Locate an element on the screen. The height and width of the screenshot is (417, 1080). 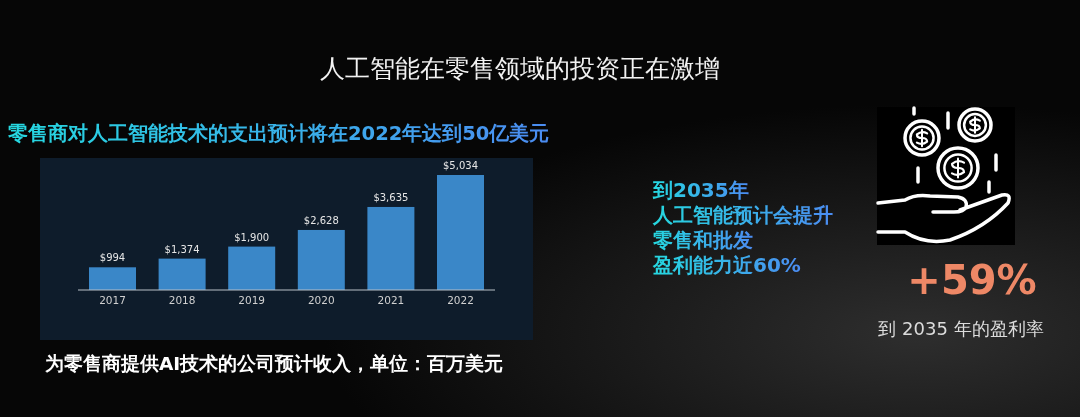
x-tick-label: 2017 is located at coordinates (112, 300).